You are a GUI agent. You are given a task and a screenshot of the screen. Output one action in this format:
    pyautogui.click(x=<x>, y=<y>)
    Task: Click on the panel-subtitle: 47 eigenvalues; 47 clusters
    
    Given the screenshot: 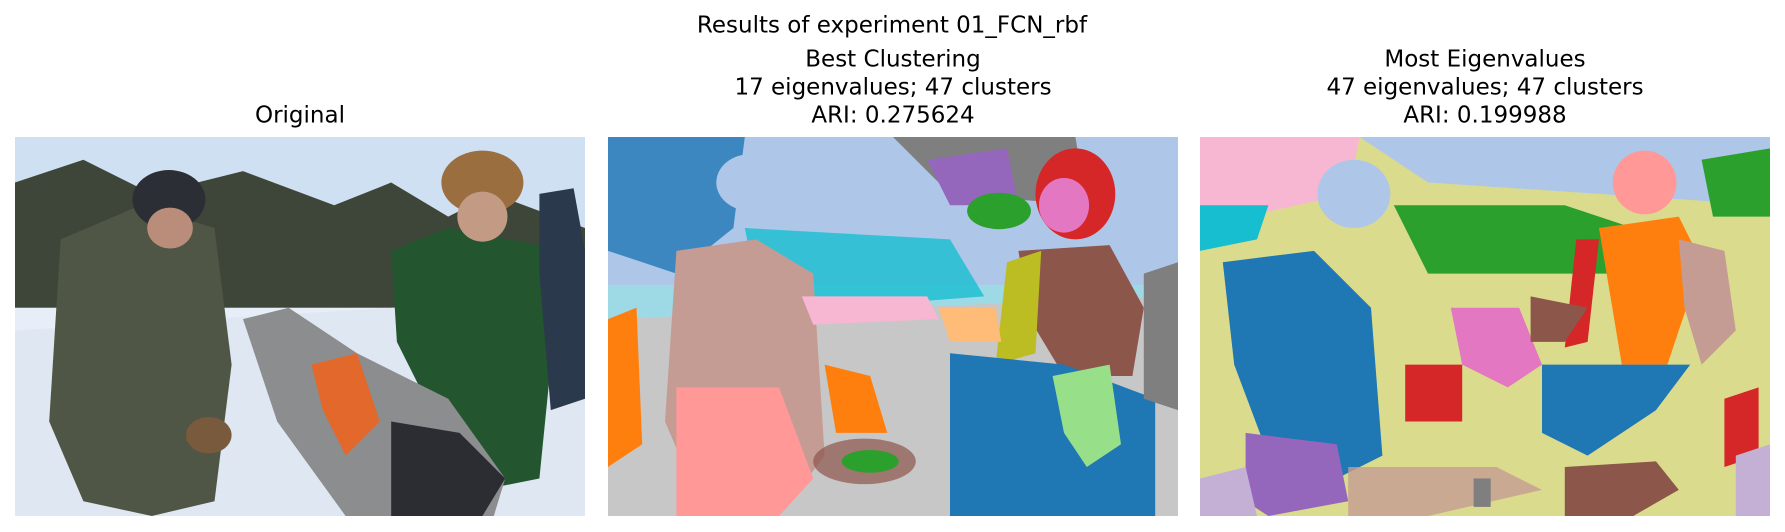 What is the action you would take?
    pyautogui.click(x=1484, y=88)
    